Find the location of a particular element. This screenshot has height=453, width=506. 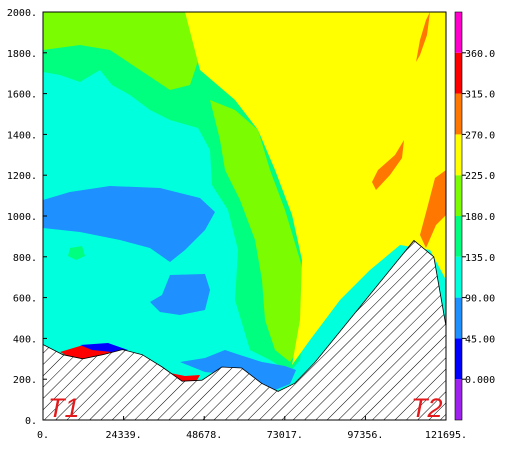

colorbar-tick-label: 270.0 is located at coordinates (480, 135).